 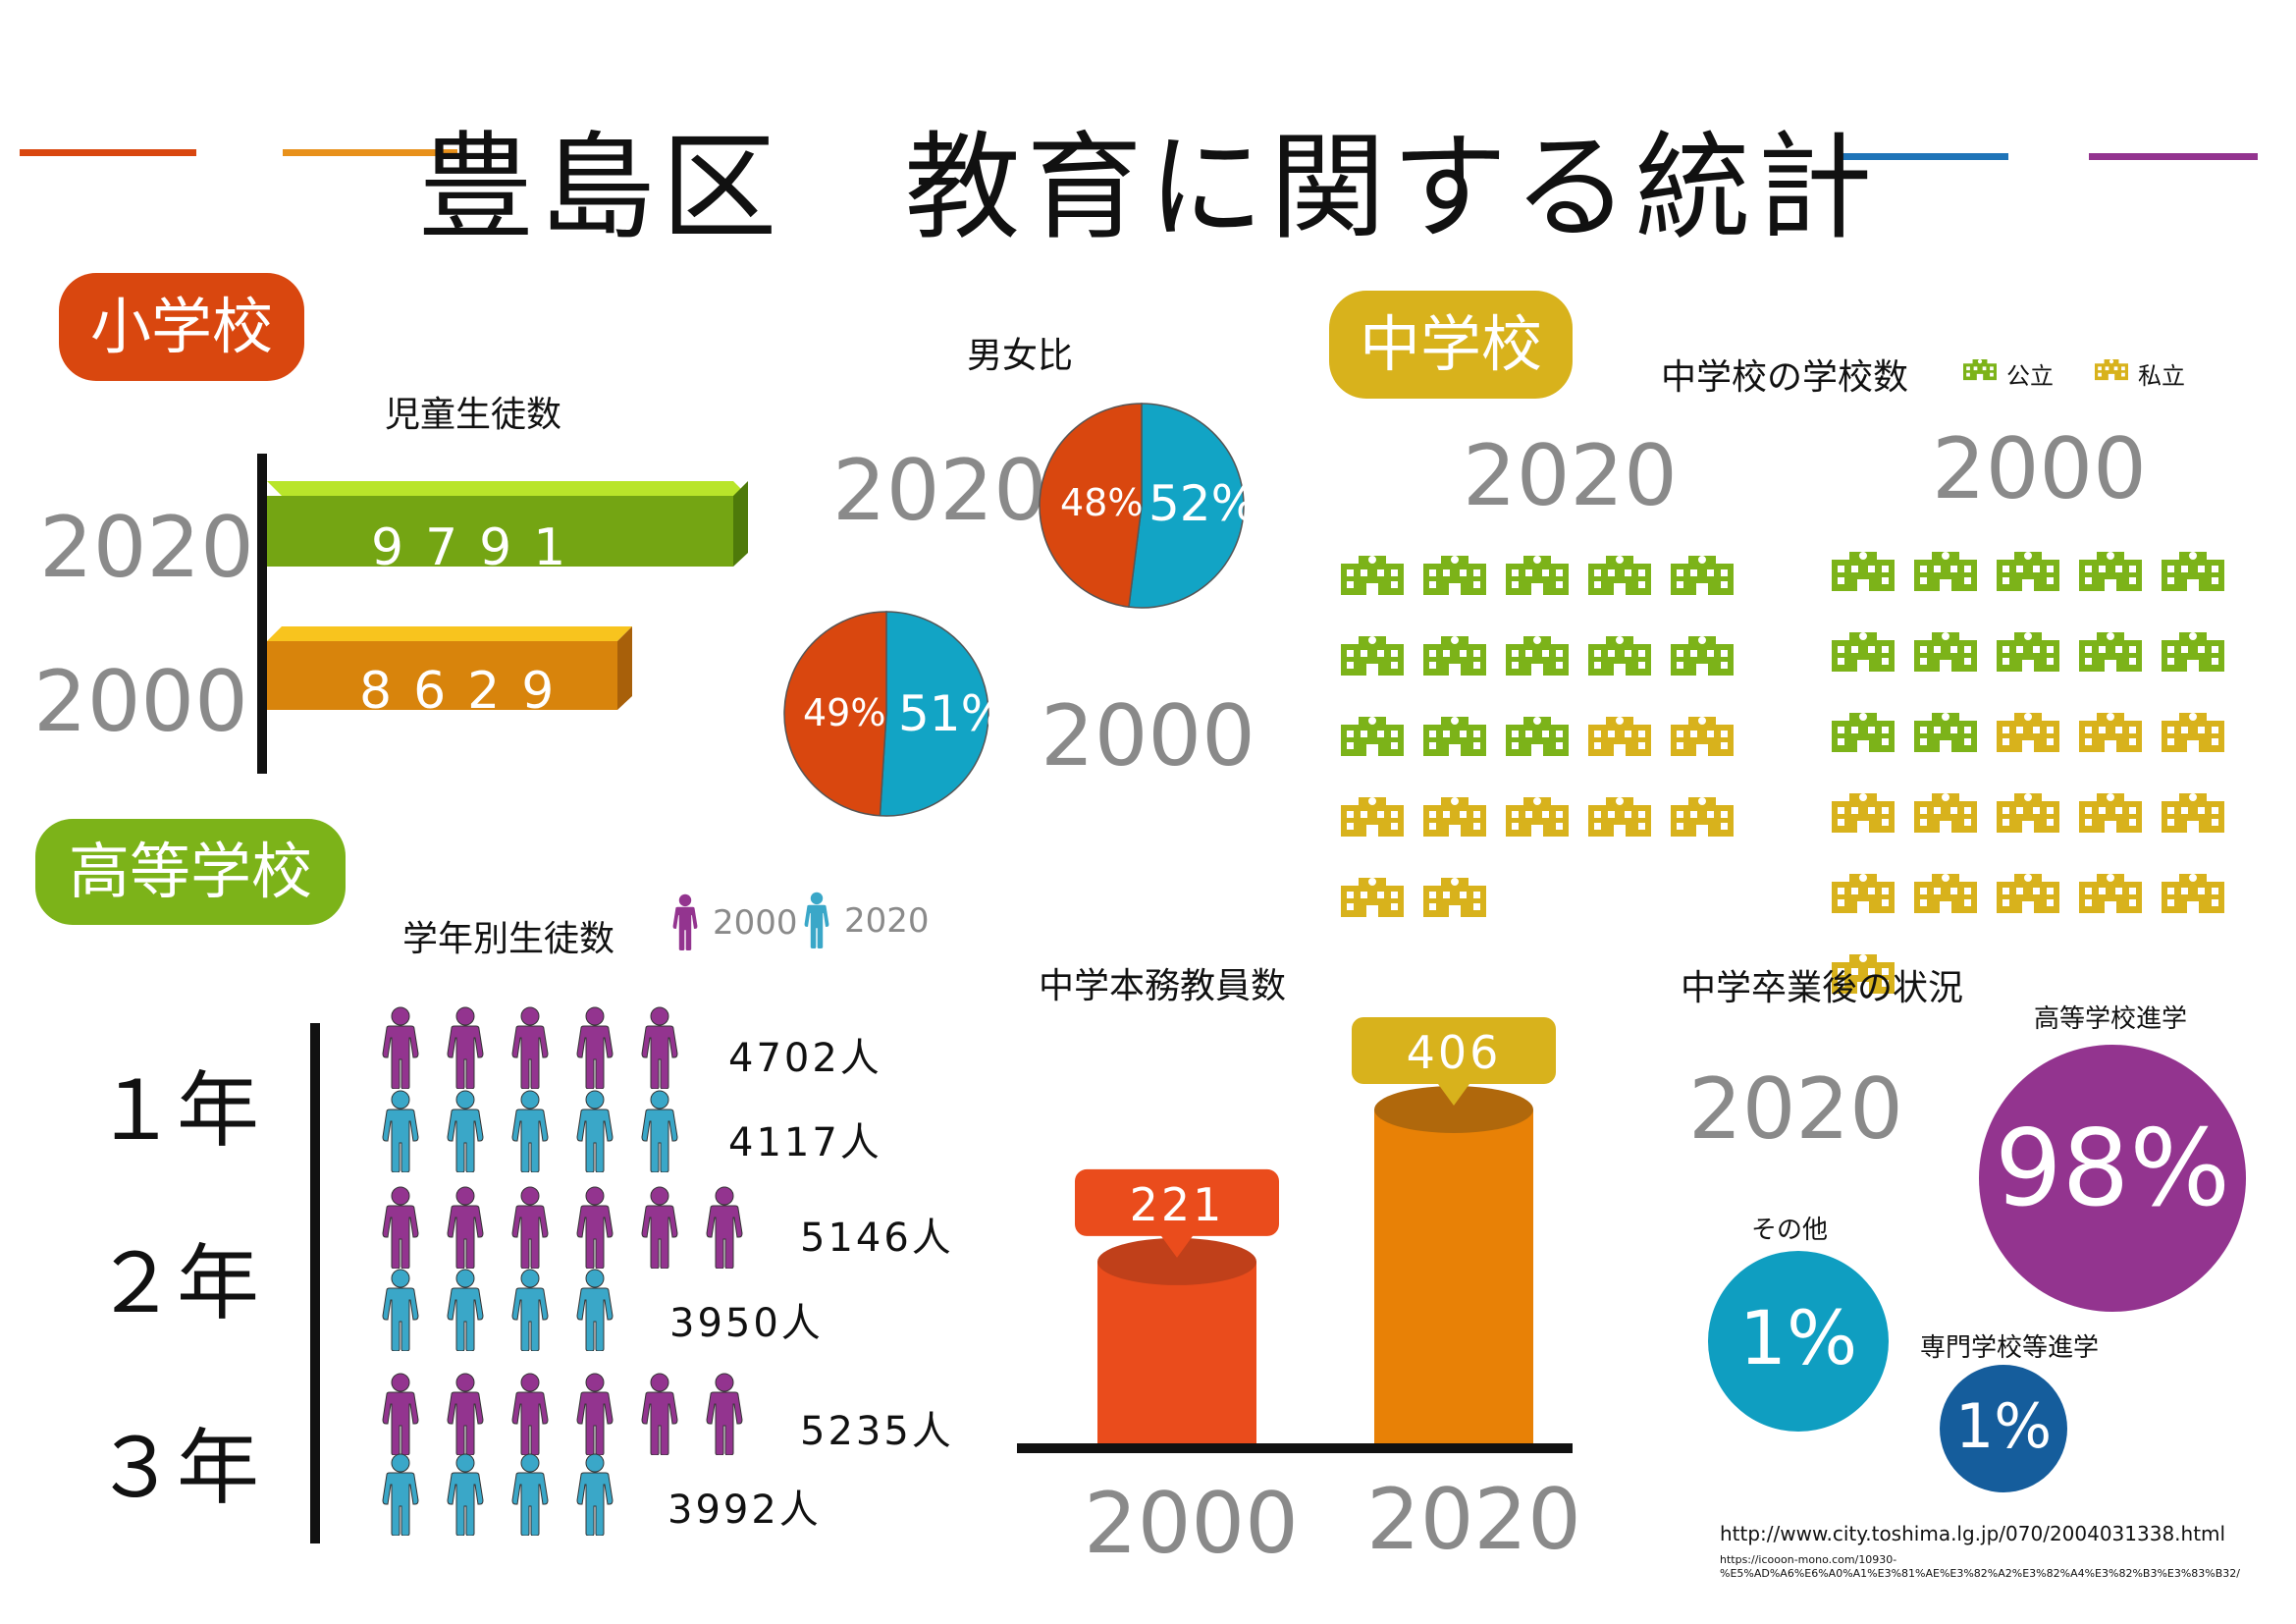 I want to click on grade-2-2020-count: 3950人, so click(x=746, y=1323).